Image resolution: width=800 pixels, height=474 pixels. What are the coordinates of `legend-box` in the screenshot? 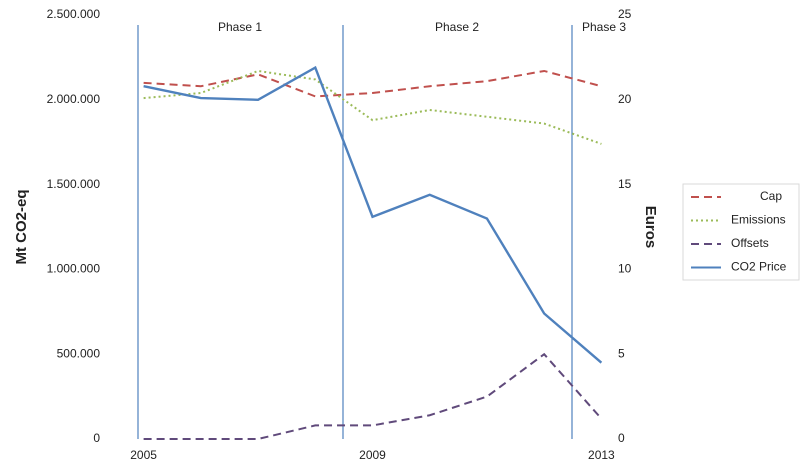 It's located at (741, 232).